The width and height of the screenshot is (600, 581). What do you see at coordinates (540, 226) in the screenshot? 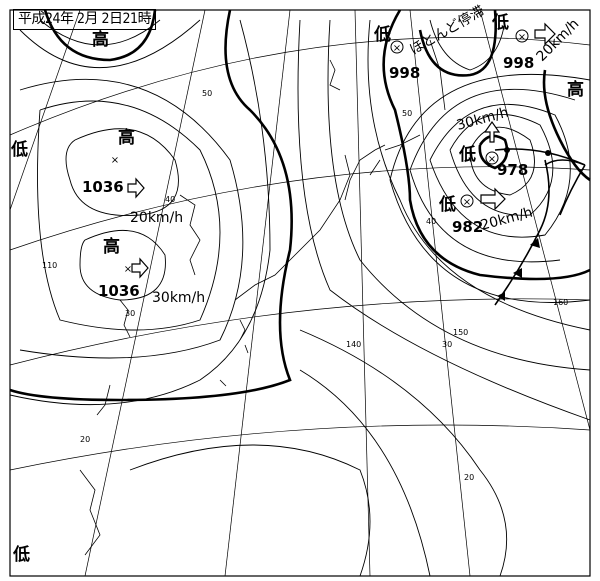
I see `occluded-front` at bounding box center [540, 226].